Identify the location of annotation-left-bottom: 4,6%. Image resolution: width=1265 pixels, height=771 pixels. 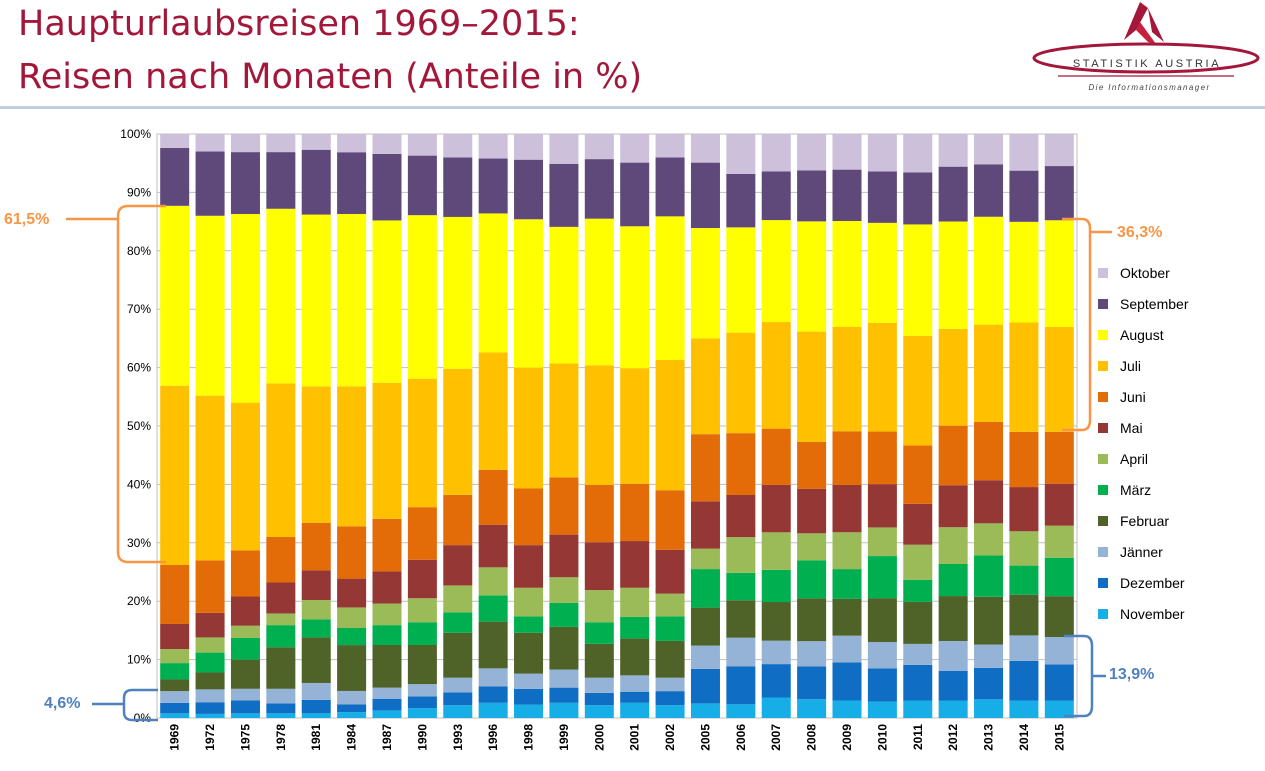
(62, 703).